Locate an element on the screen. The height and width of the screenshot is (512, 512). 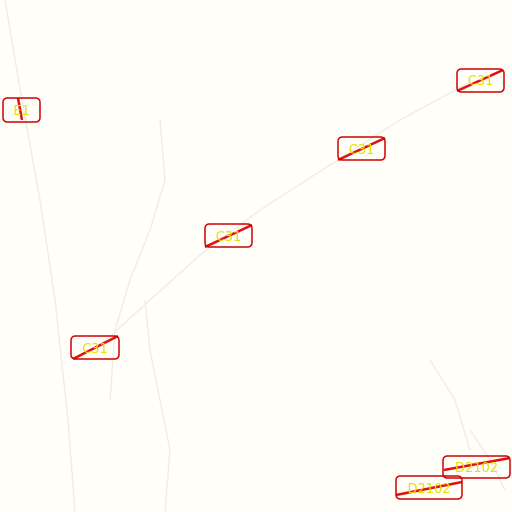
road-segment-c31-d is located at coordinates (95, 347).